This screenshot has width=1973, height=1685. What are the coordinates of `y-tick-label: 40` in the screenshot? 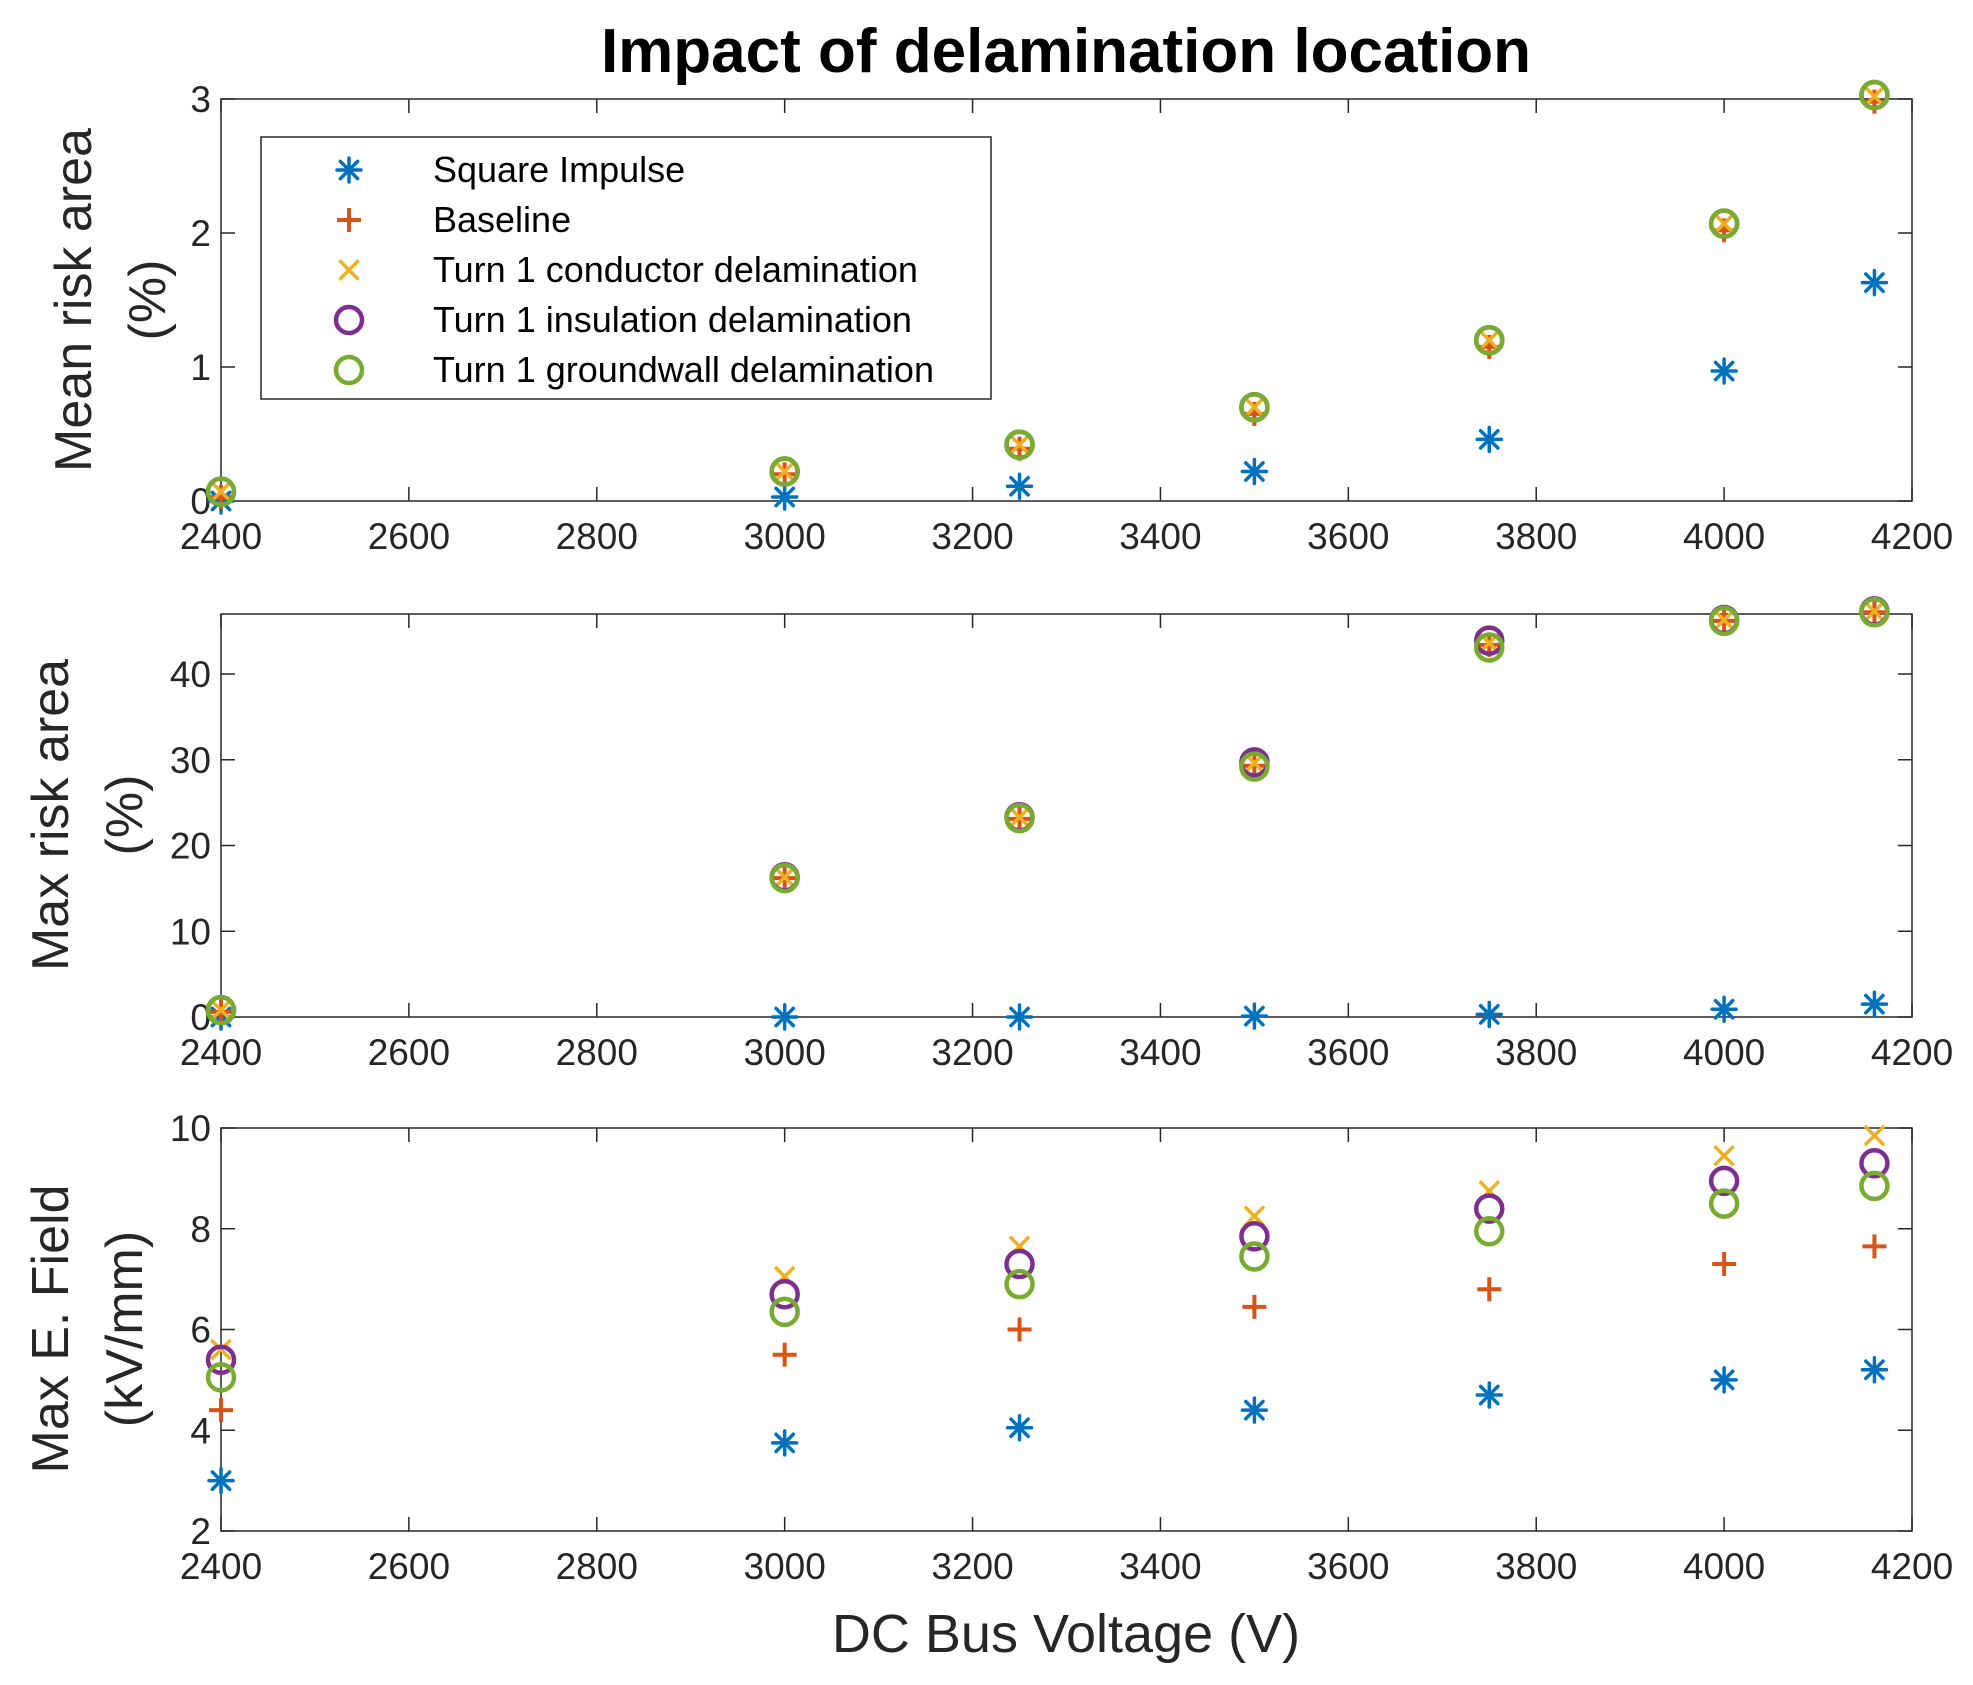 It's located at (190, 674).